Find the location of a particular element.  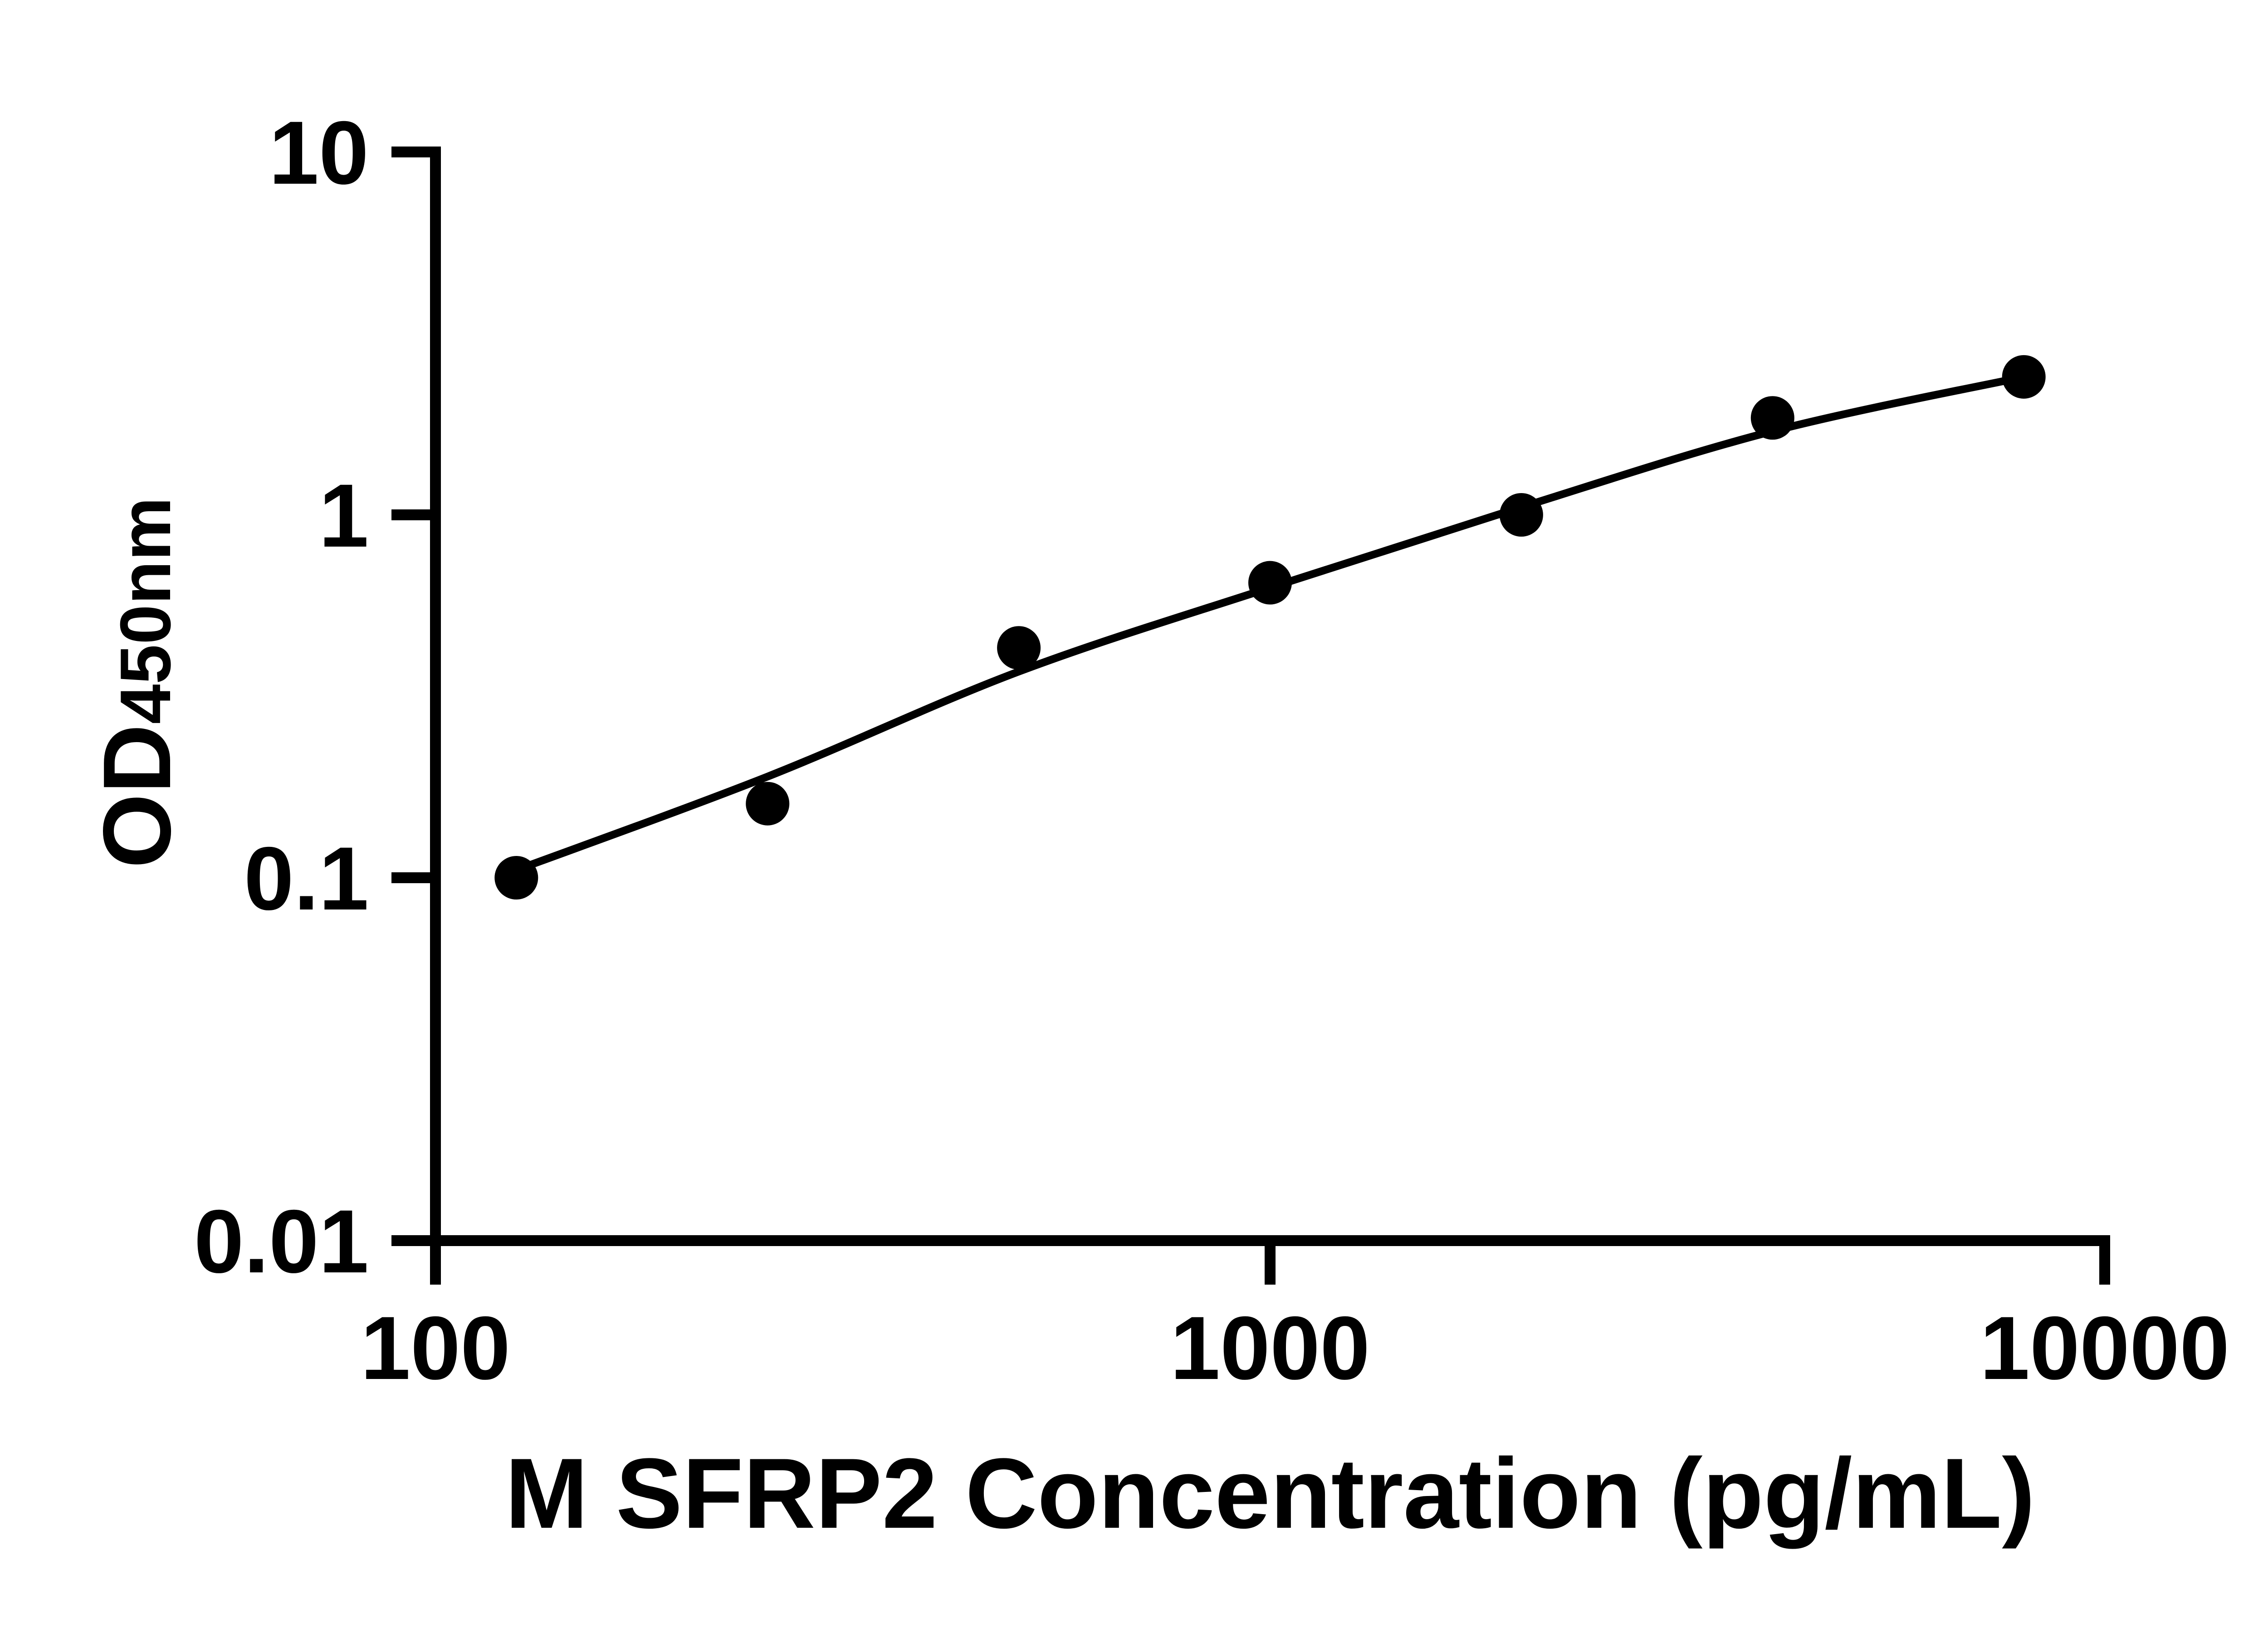

y-axis-title: OD450nm is located at coordinates (137, 683).